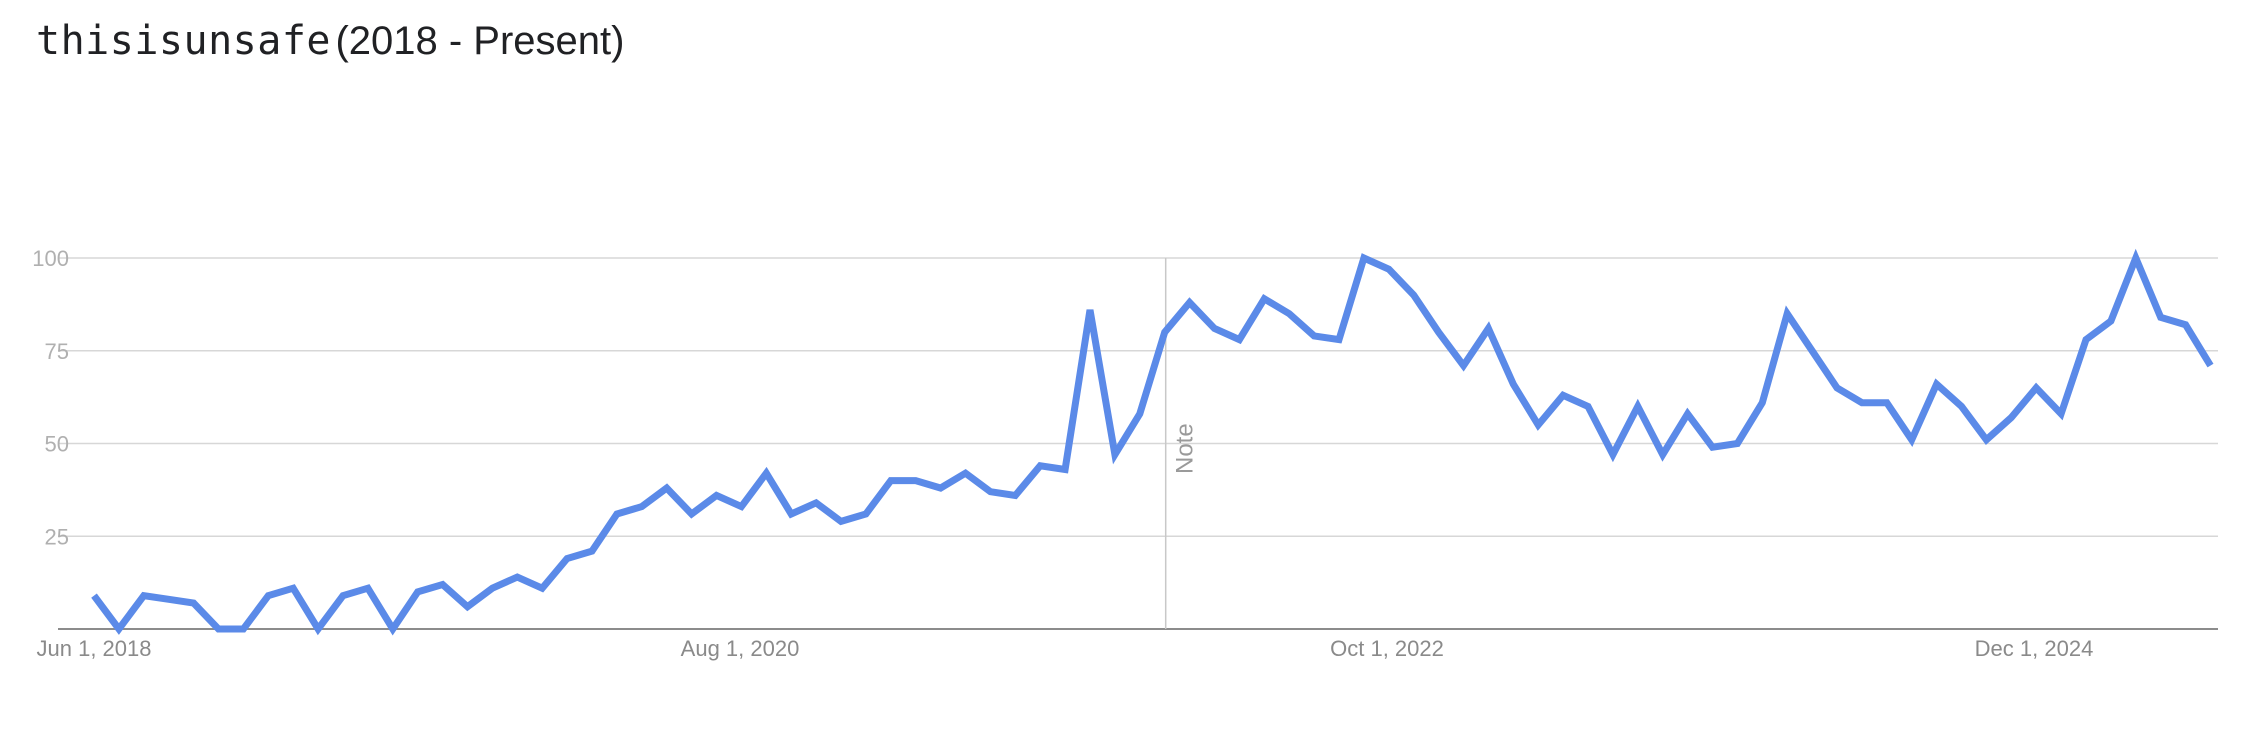 This screenshot has height=730, width=2250. What do you see at coordinates (57, 444) in the screenshot?
I see `y-tick-label: 50` at bounding box center [57, 444].